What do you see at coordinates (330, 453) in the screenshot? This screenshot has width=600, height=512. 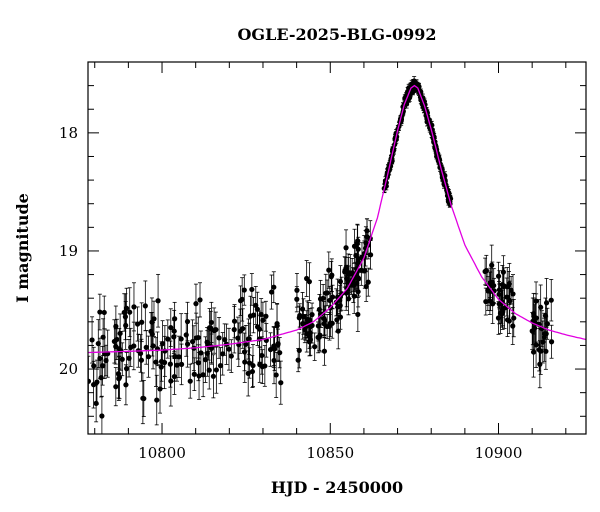 I see `x-tick-label: 10850` at bounding box center [330, 453].